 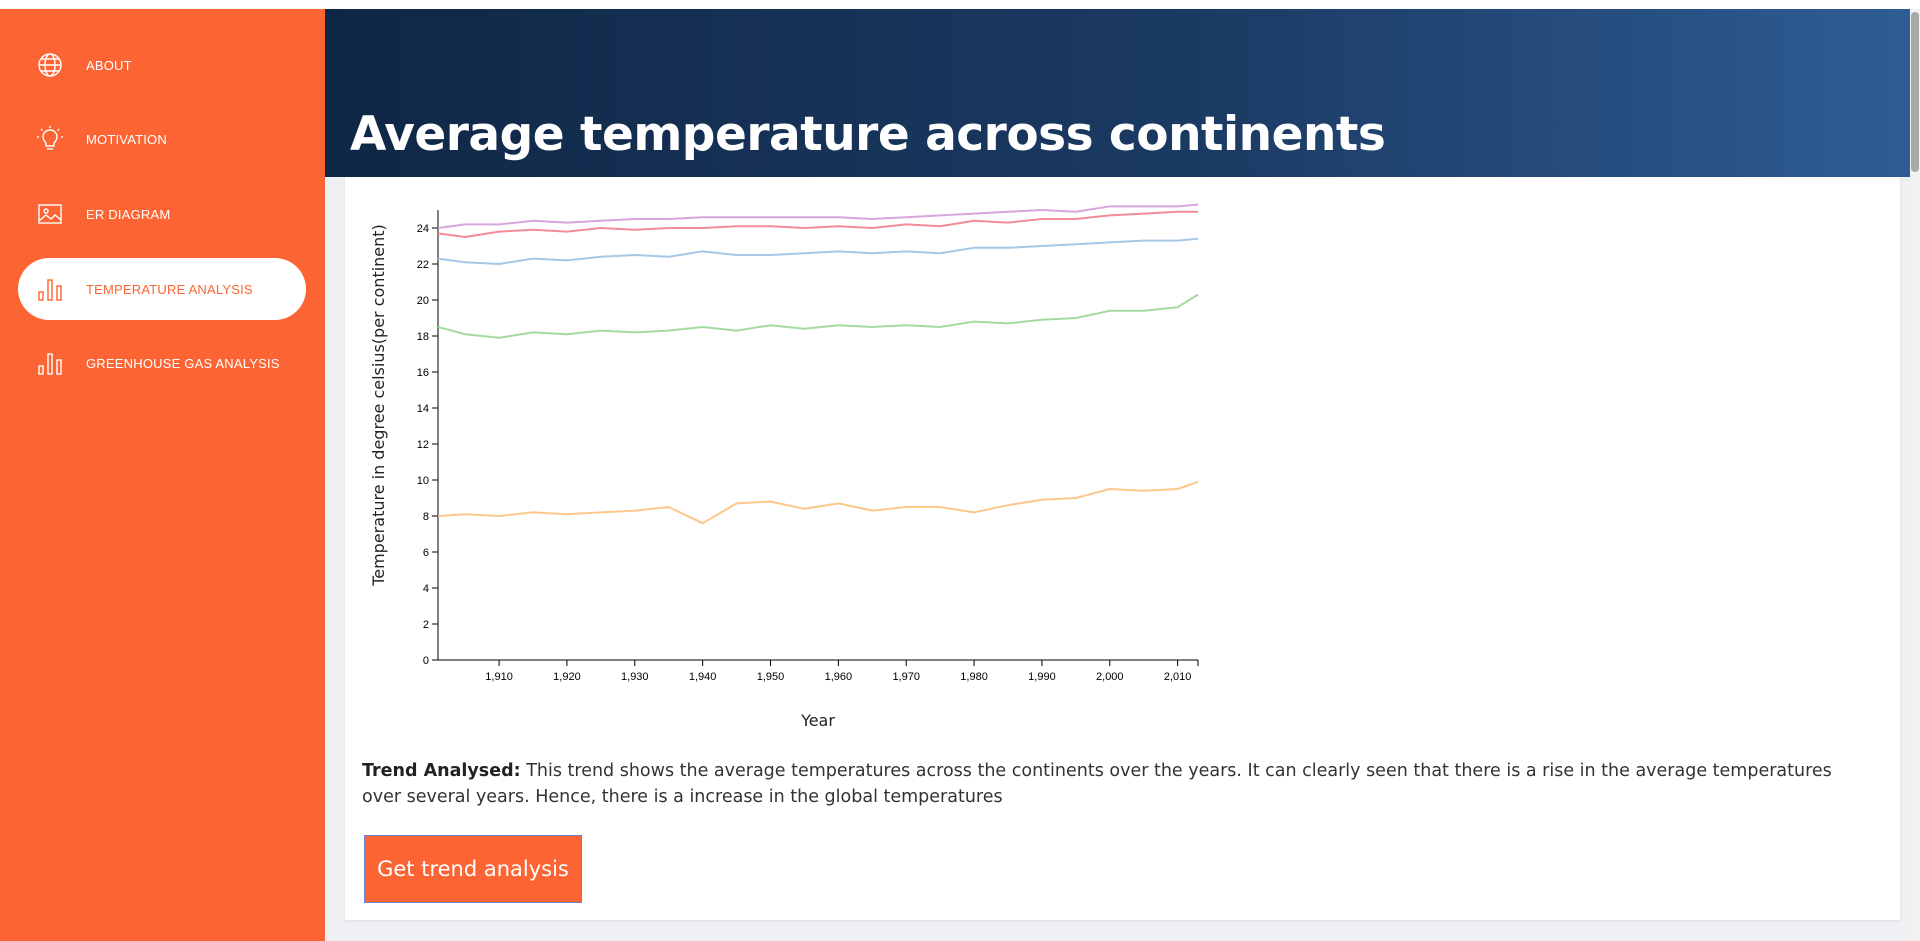 I want to click on sidebar-item-motivation: MOTIVATION, so click(x=162, y=139).